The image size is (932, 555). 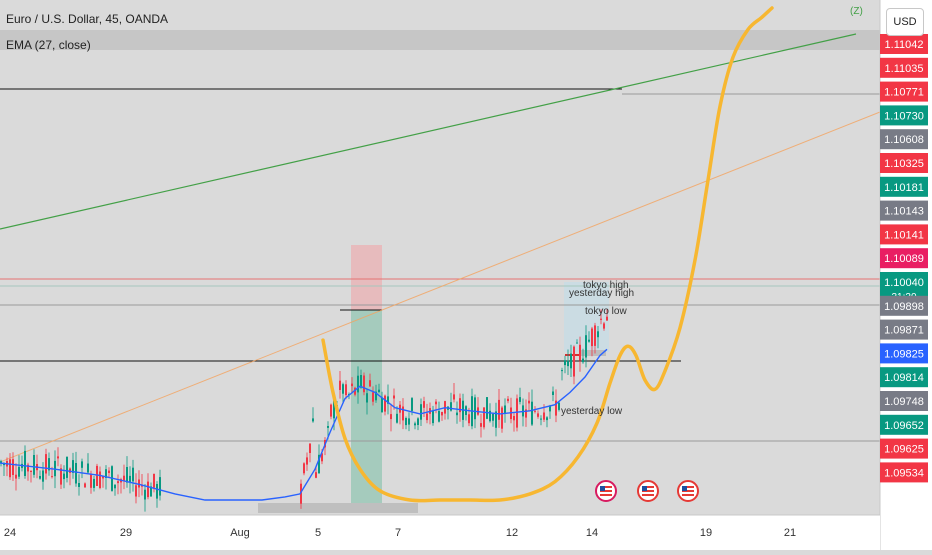 I want to click on symbol-title: Euro / U.S. Dollar, 45, OANDA, so click(x=87, y=19).